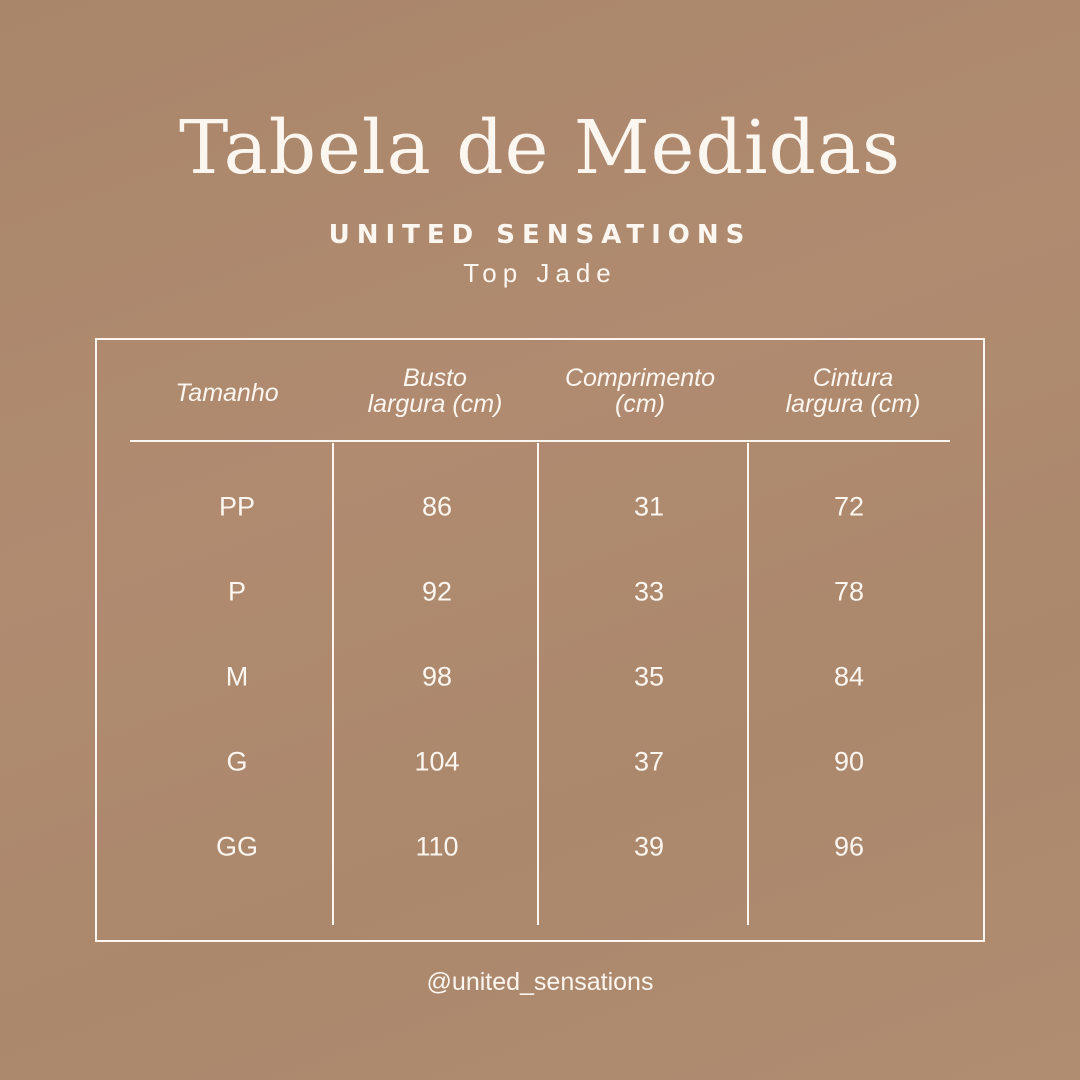  I want to click on measurement-cell: 31, so click(649, 506).